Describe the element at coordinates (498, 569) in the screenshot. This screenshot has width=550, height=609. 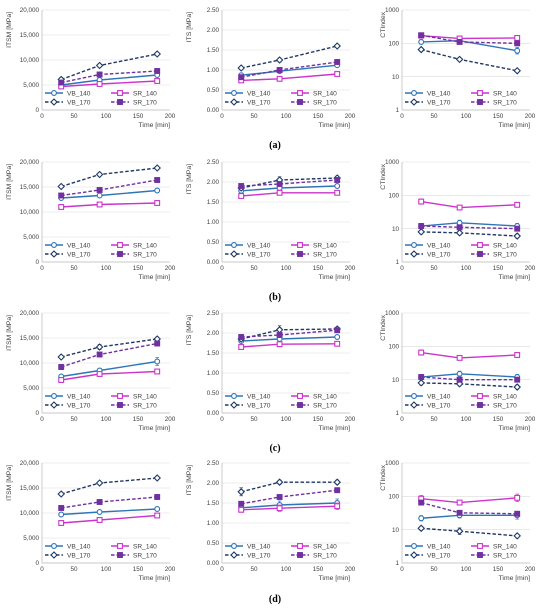
I see `x-tick-label: 150` at that location.